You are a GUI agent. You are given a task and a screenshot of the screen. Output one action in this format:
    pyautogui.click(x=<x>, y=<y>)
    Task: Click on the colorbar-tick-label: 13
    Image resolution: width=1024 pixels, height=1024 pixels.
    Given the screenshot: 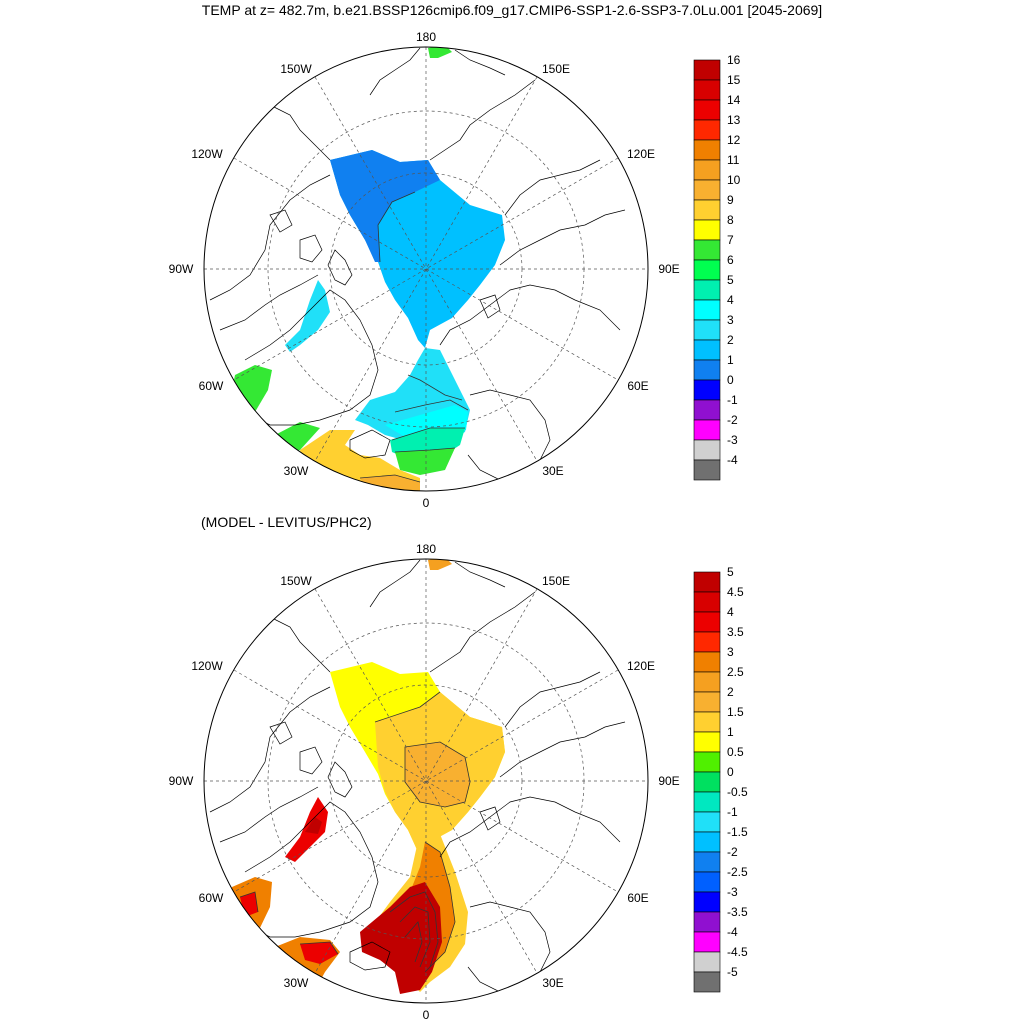 What is the action you would take?
    pyautogui.click(x=734, y=120)
    